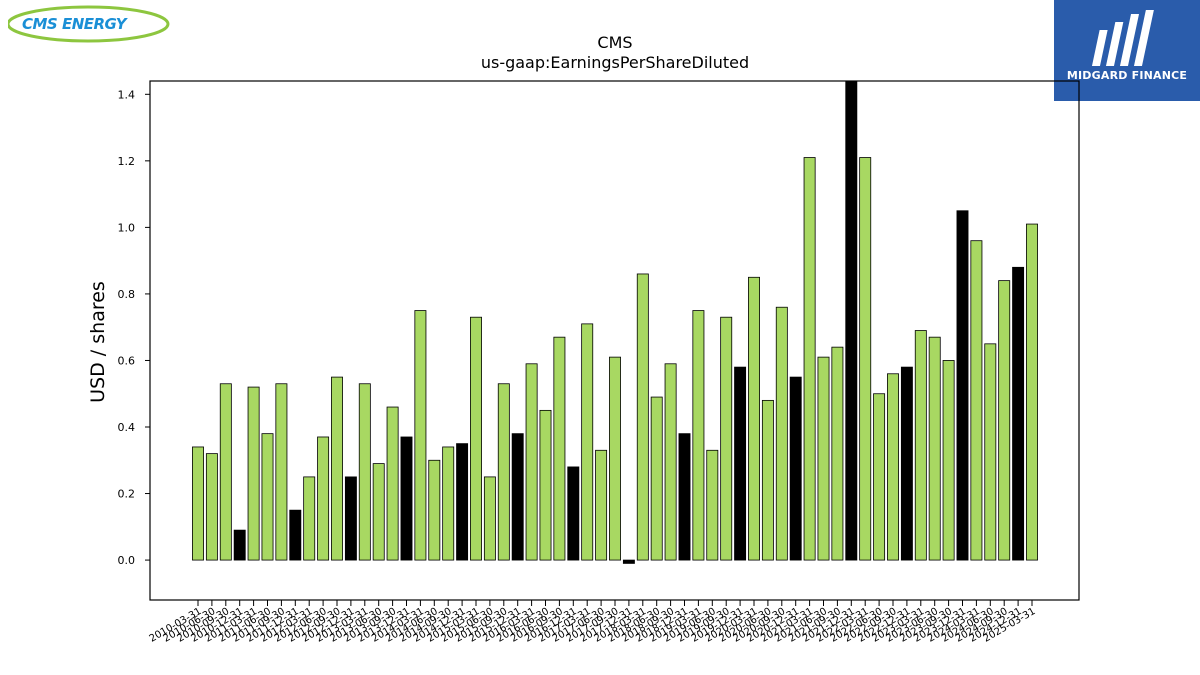 This screenshot has width=1200, height=675. I want to click on midgard-mark-icon, so click(1122, 38).